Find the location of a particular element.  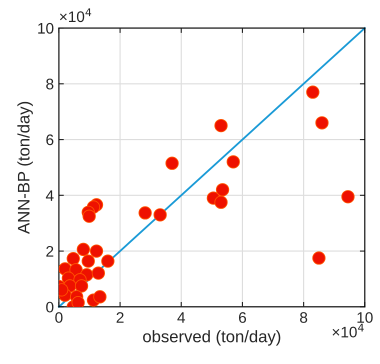

x-tick-label: 8 is located at coordinates (304, 317).